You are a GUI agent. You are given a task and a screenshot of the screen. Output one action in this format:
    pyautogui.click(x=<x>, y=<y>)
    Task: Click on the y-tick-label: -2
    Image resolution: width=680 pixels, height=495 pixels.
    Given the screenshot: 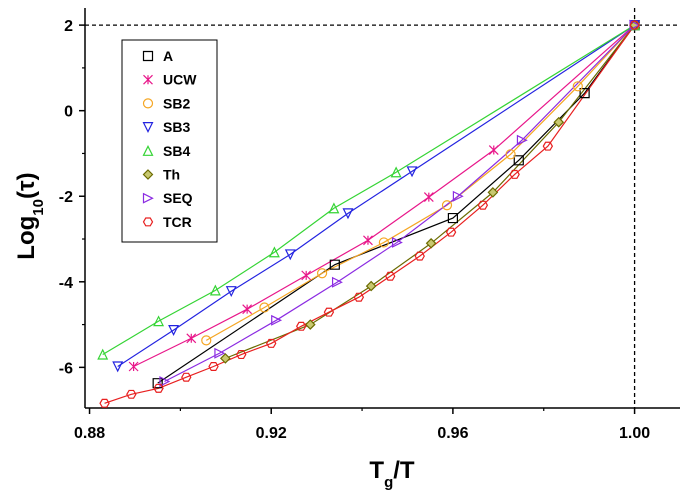 What is the action you would take?
    pyautogui.click(x=66, y=197)
    